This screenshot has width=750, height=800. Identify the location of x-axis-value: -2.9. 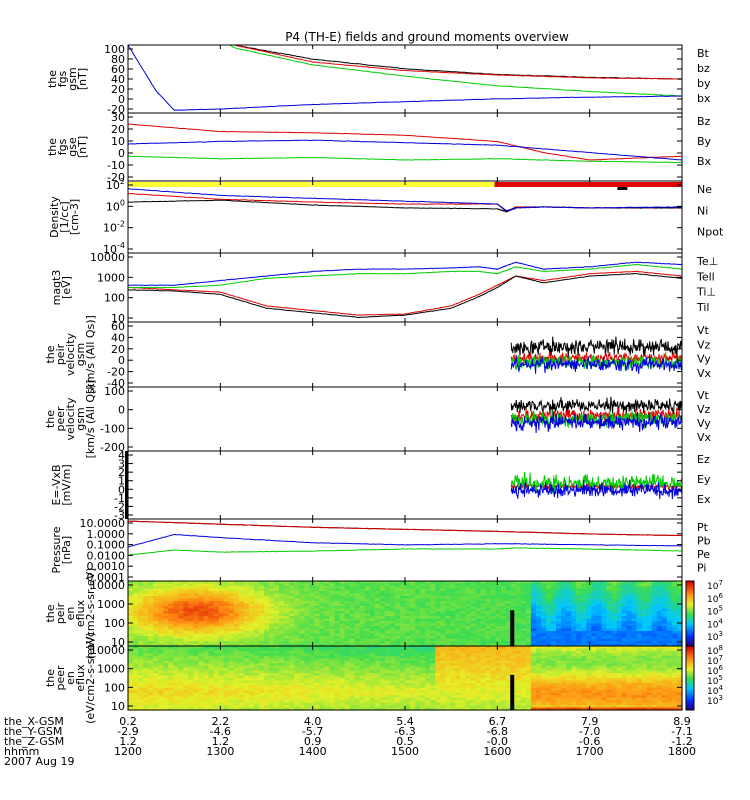
(127, 731).